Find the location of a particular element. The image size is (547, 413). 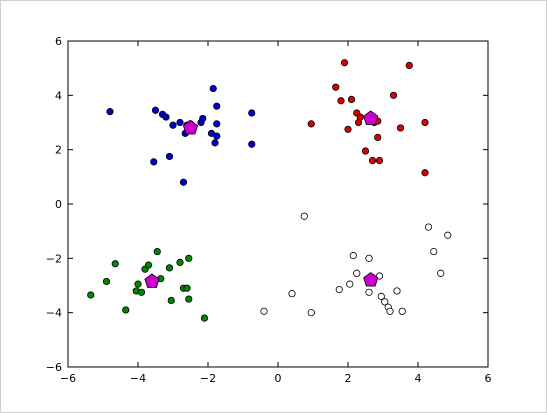

y-tick-label: −2 is located at coordinates (54, 258).